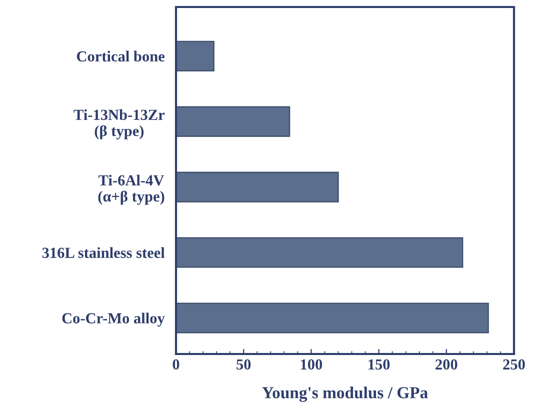 This screenshot has width=533, height=412. Describe the element at coordinates (311, 364) in the screenshot. I see `x-tick-label: 100` at that location.